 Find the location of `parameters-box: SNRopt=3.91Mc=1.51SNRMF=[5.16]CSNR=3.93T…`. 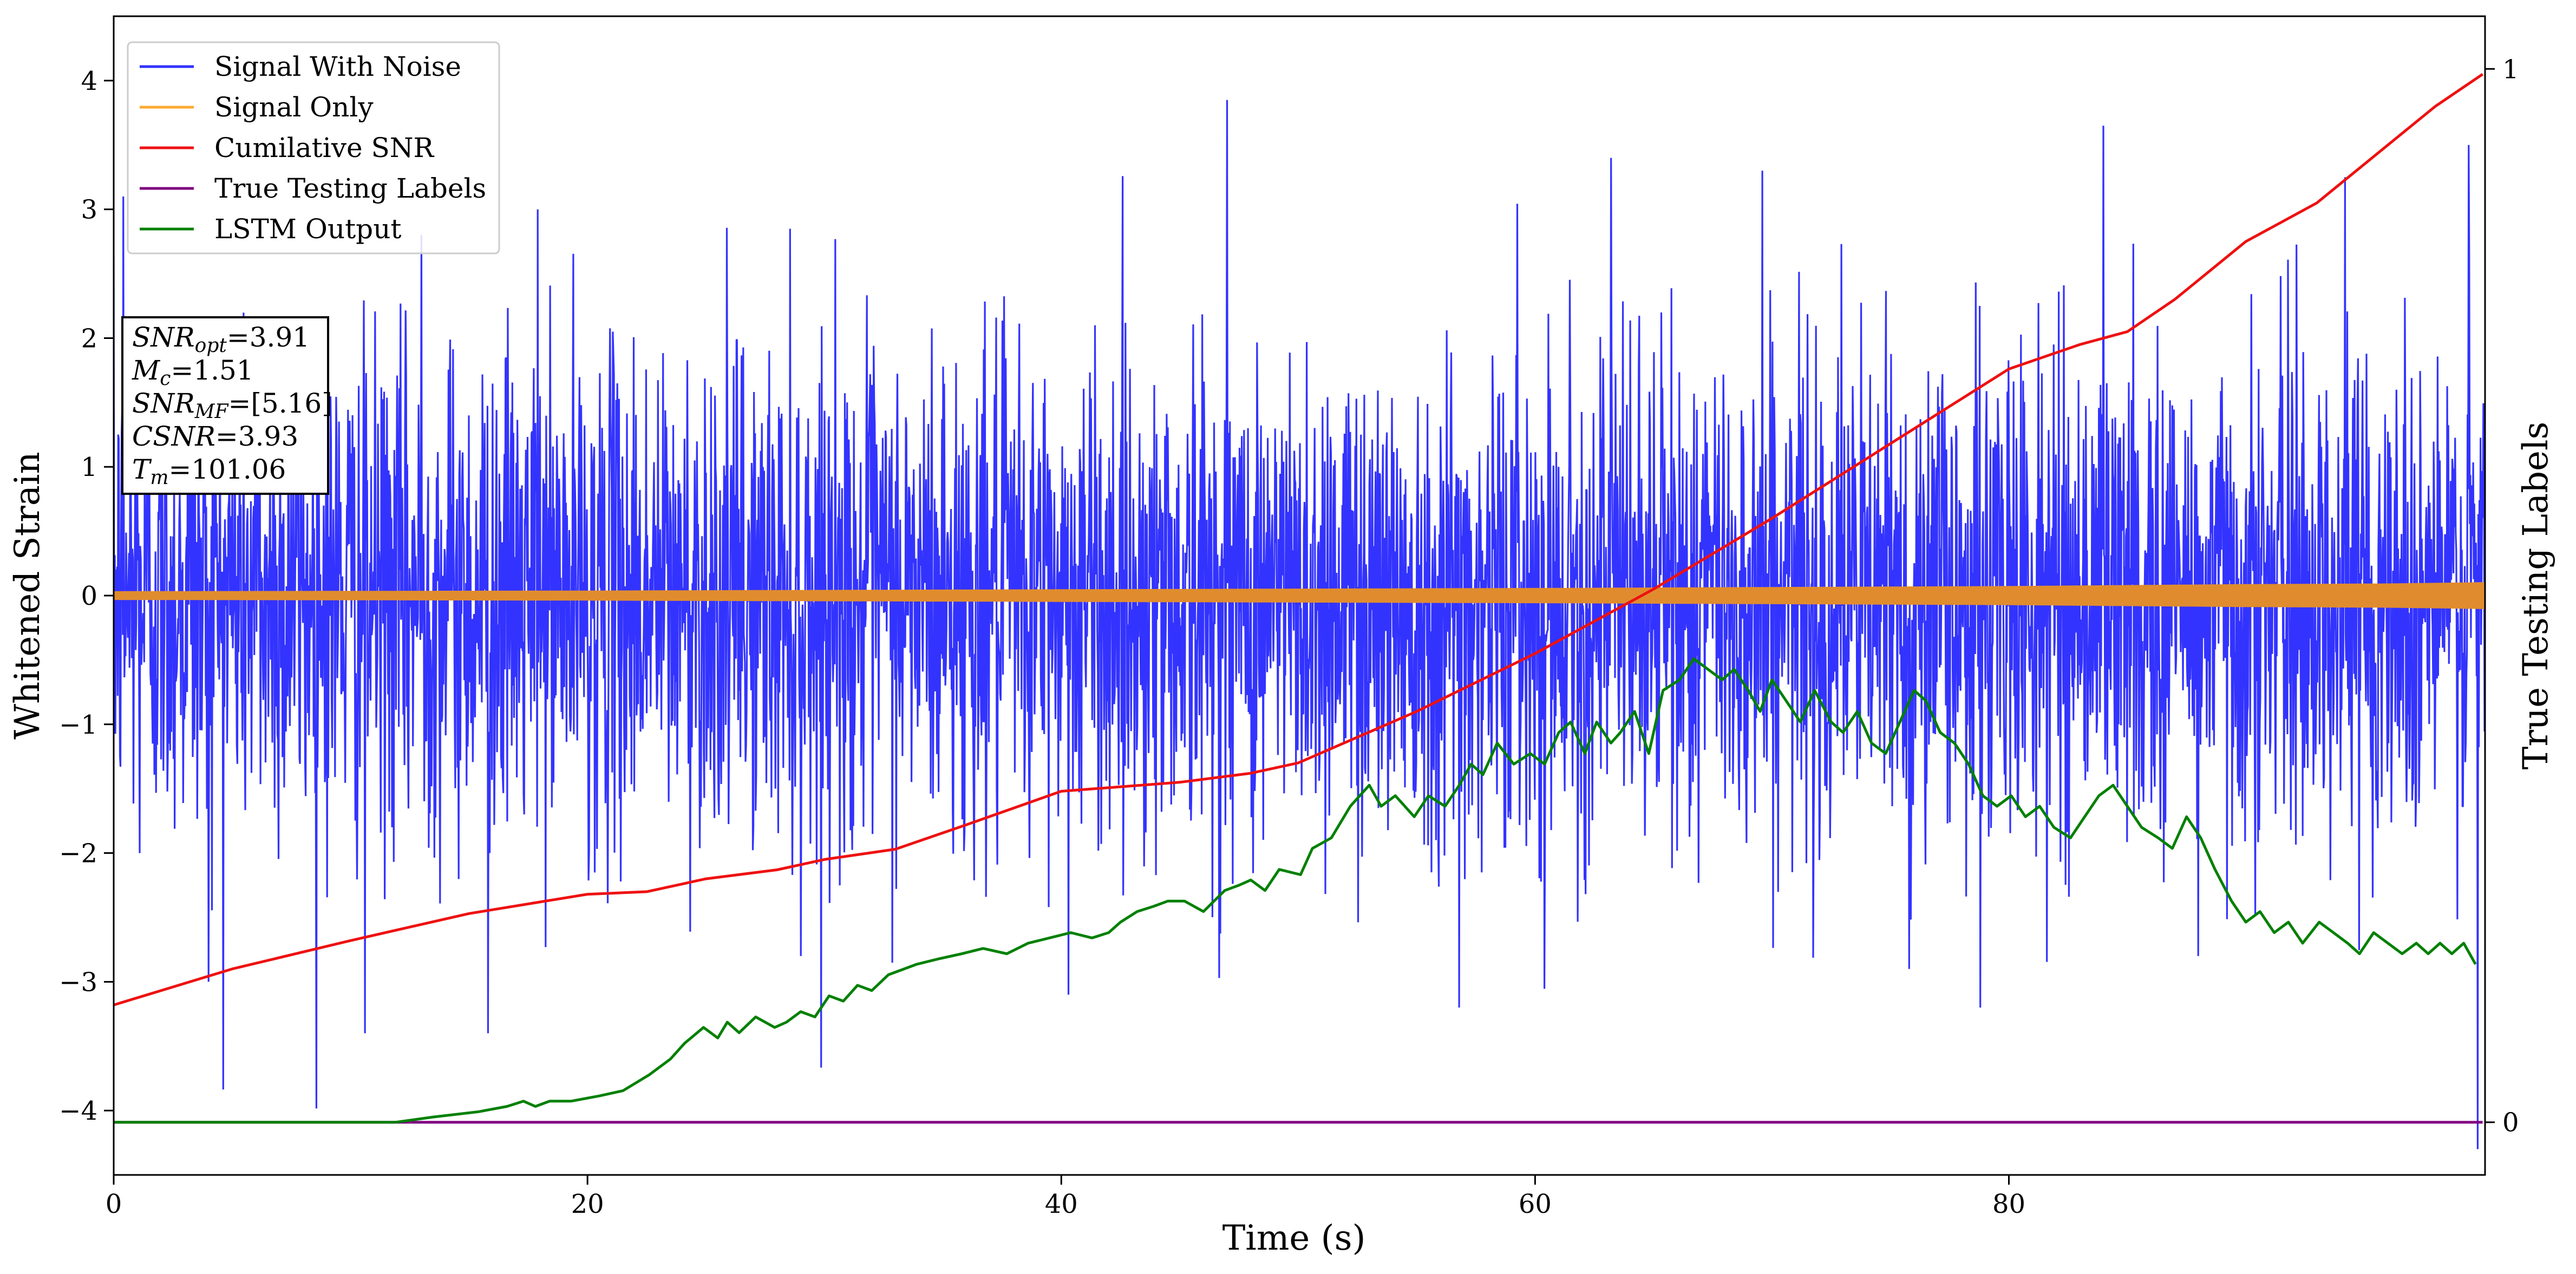

parameters-box: SNRopt=3.91Mc=1.51SNRMF=[5.16]CSNR=3.93T… is located at coordinates (227, 405).